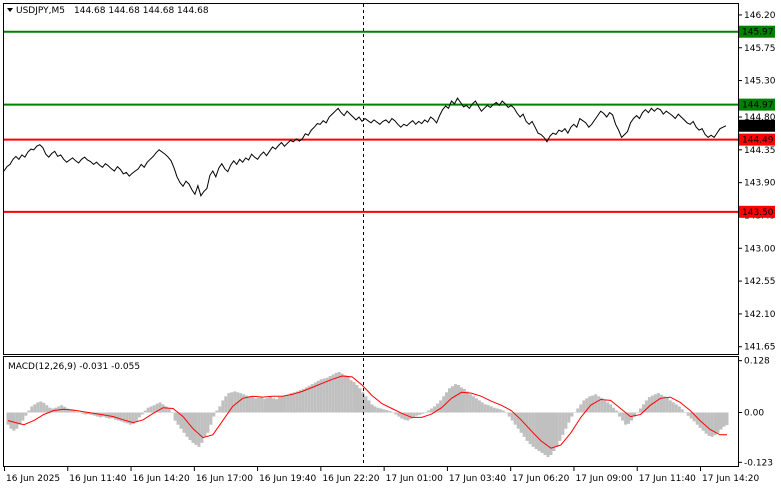  I want to click on time-tick-label: 16 Jun 17:00, so click(224, 479).